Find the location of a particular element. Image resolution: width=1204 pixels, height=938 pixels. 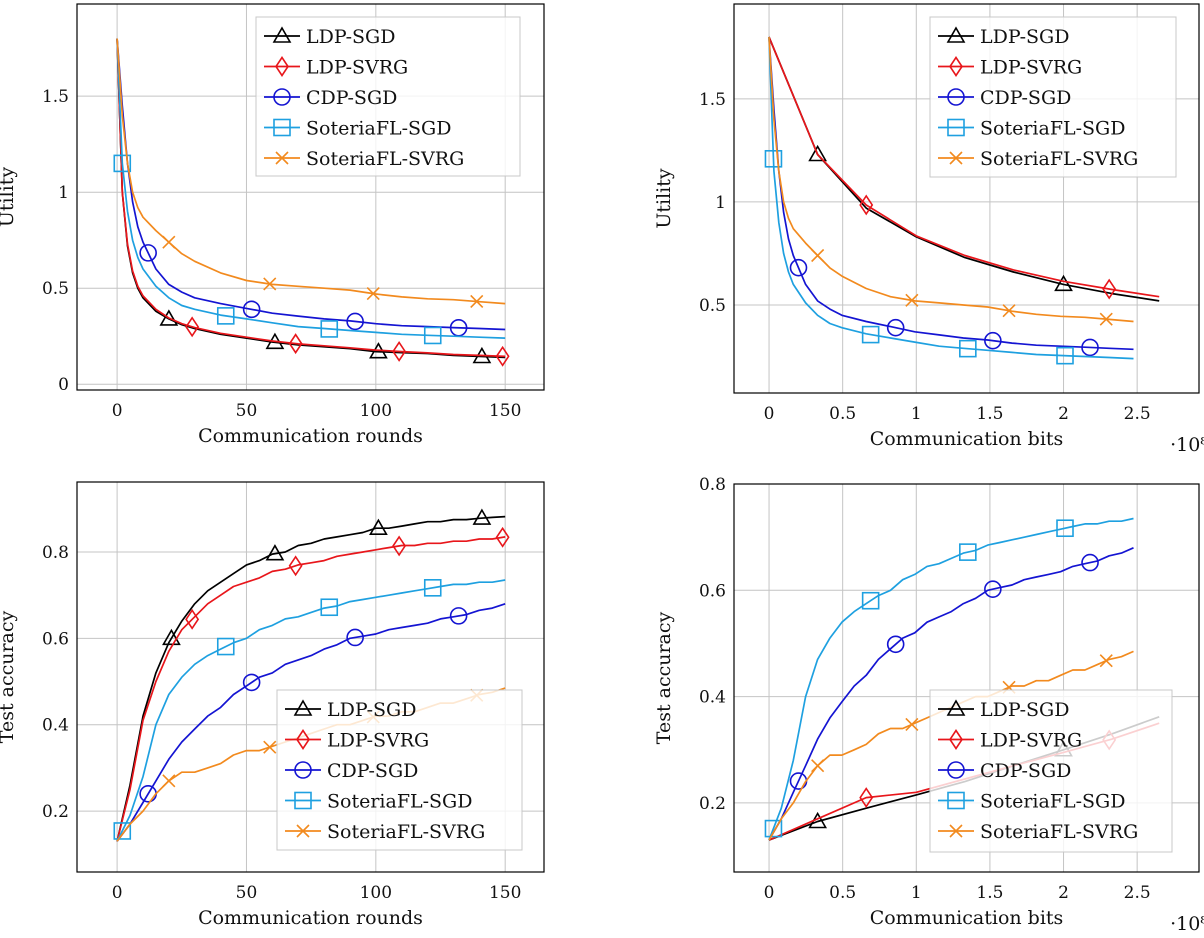

x-tick-label: 1.5 is located at coordinates (989, 893).